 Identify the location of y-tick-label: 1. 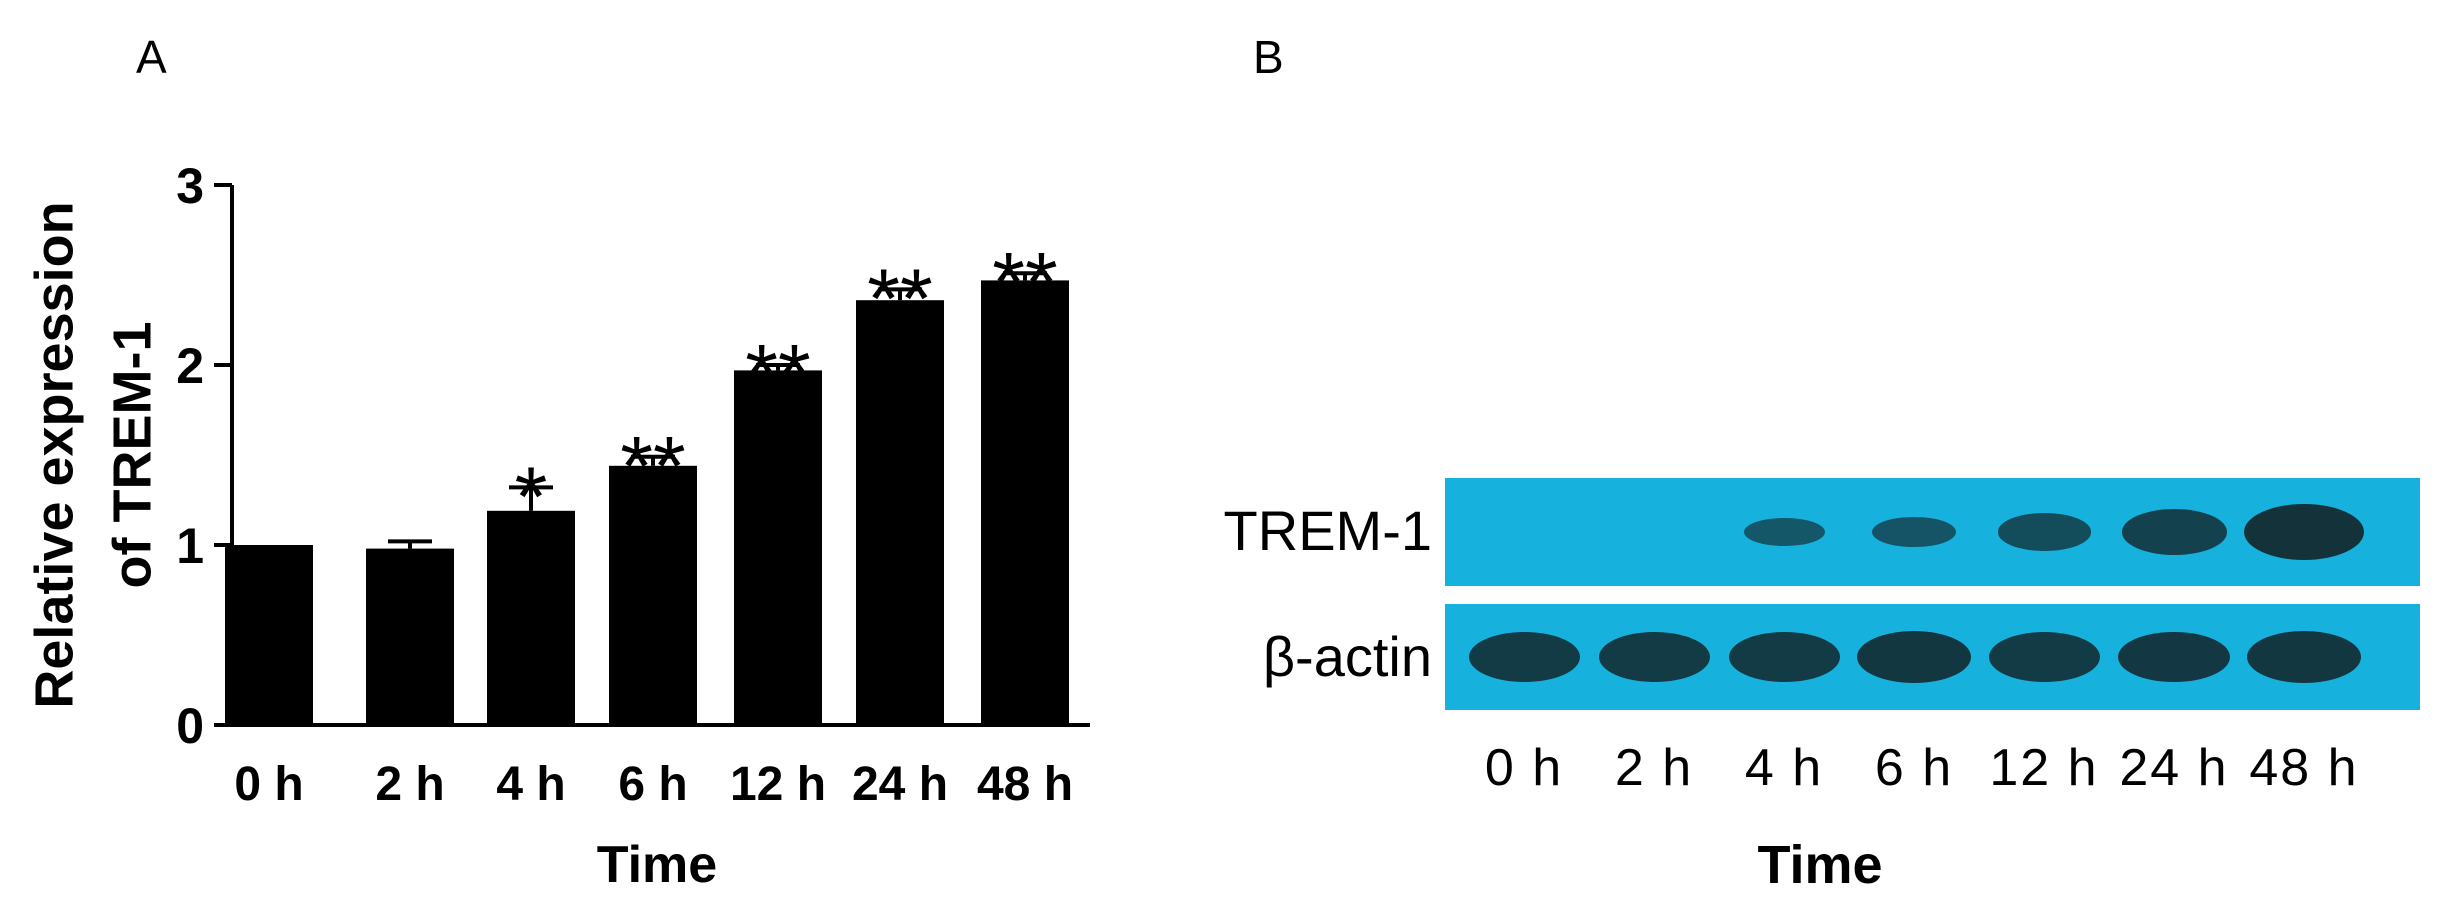
(190, 546).